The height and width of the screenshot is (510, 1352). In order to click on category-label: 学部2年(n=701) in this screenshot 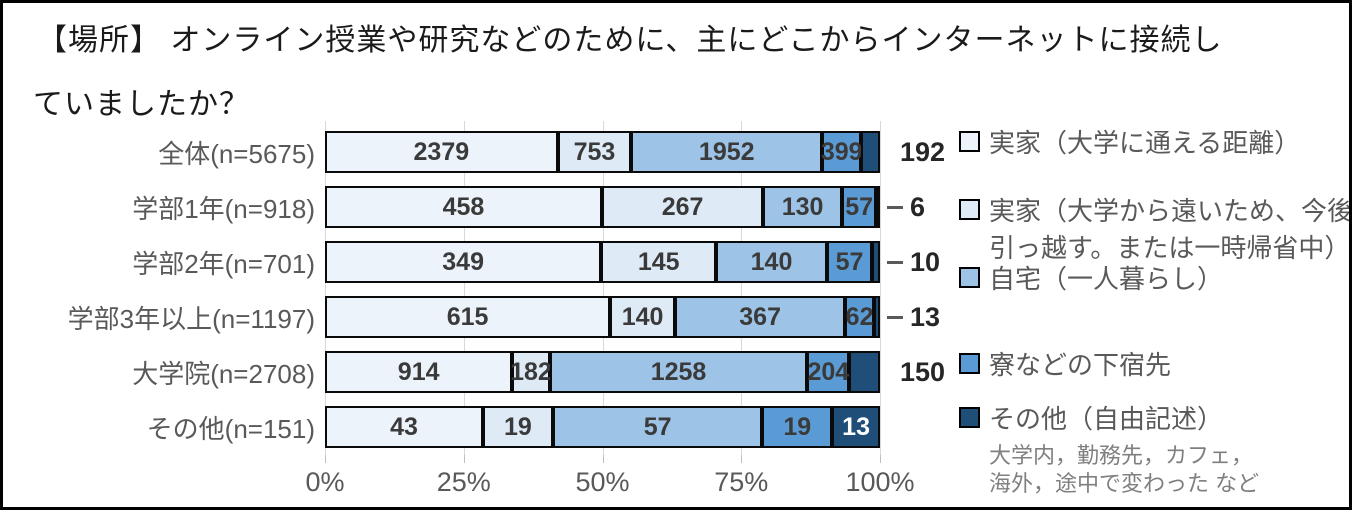, I will do `click(223, 263)`.